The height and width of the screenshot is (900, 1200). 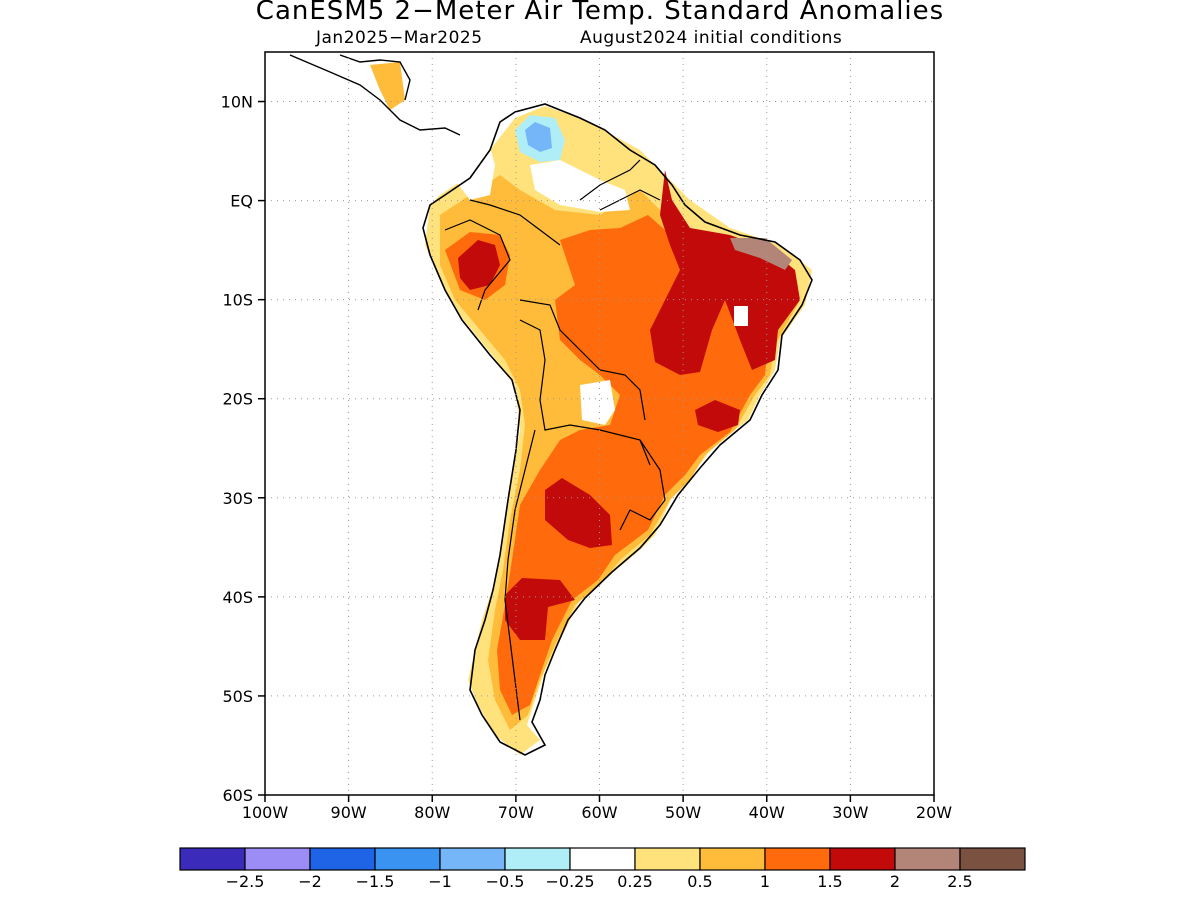 What do you see at coordinates (237, 300) in the screenshot?
I see `lat-tick-label: 10S` at bounding box center [237, 300].